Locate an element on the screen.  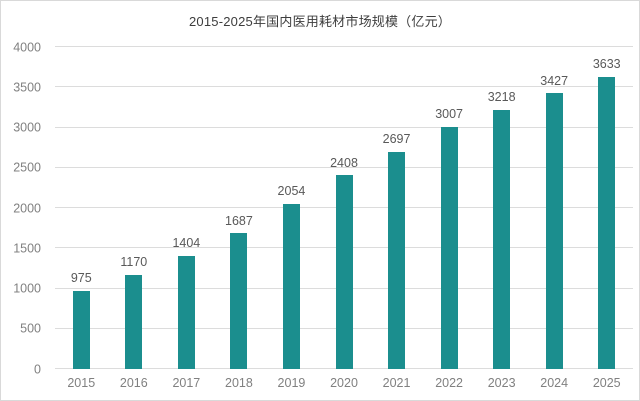
bar-value-label-2019: 2054 is located at coordinates (291, 191).